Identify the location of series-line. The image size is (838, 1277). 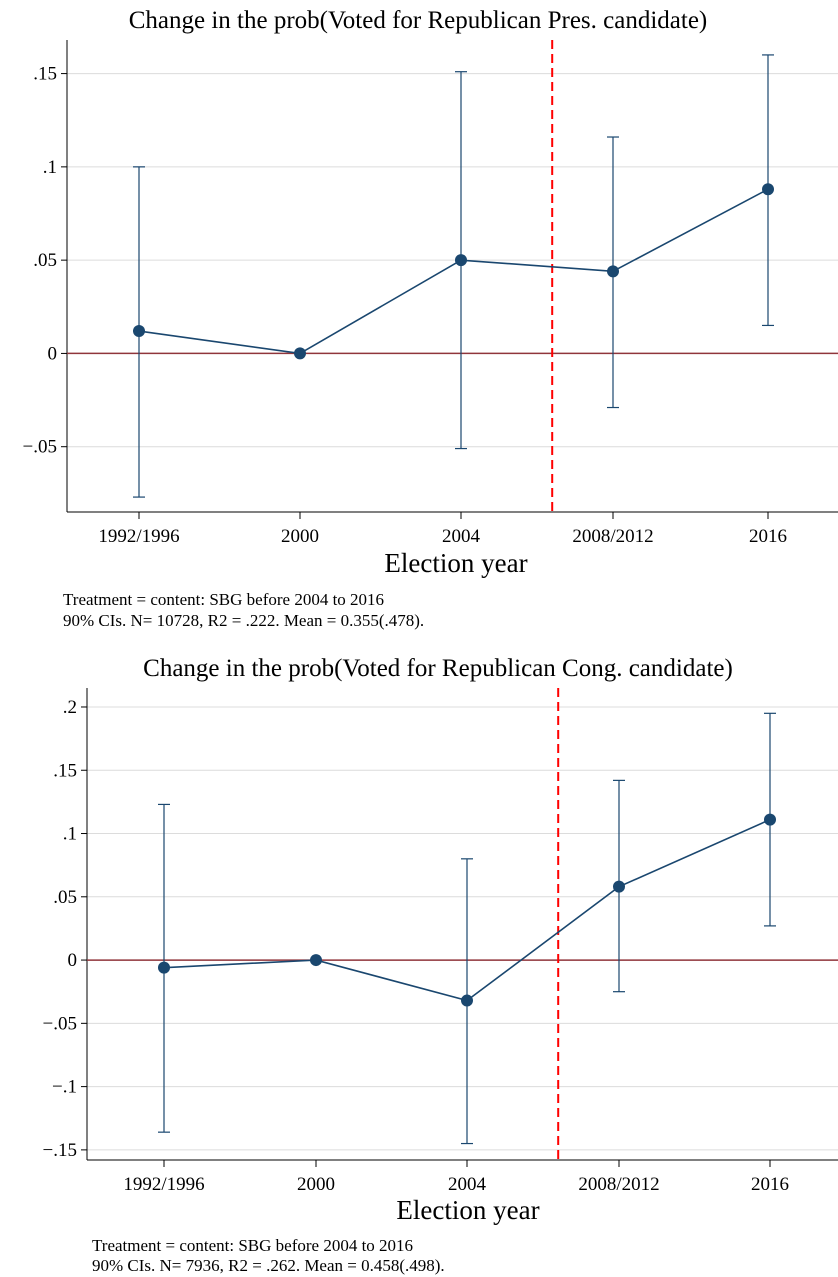
(453, 271).